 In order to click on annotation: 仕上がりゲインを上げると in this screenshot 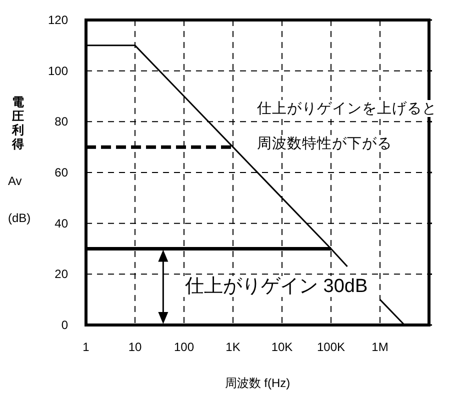, I will do `click(346, 108)`.